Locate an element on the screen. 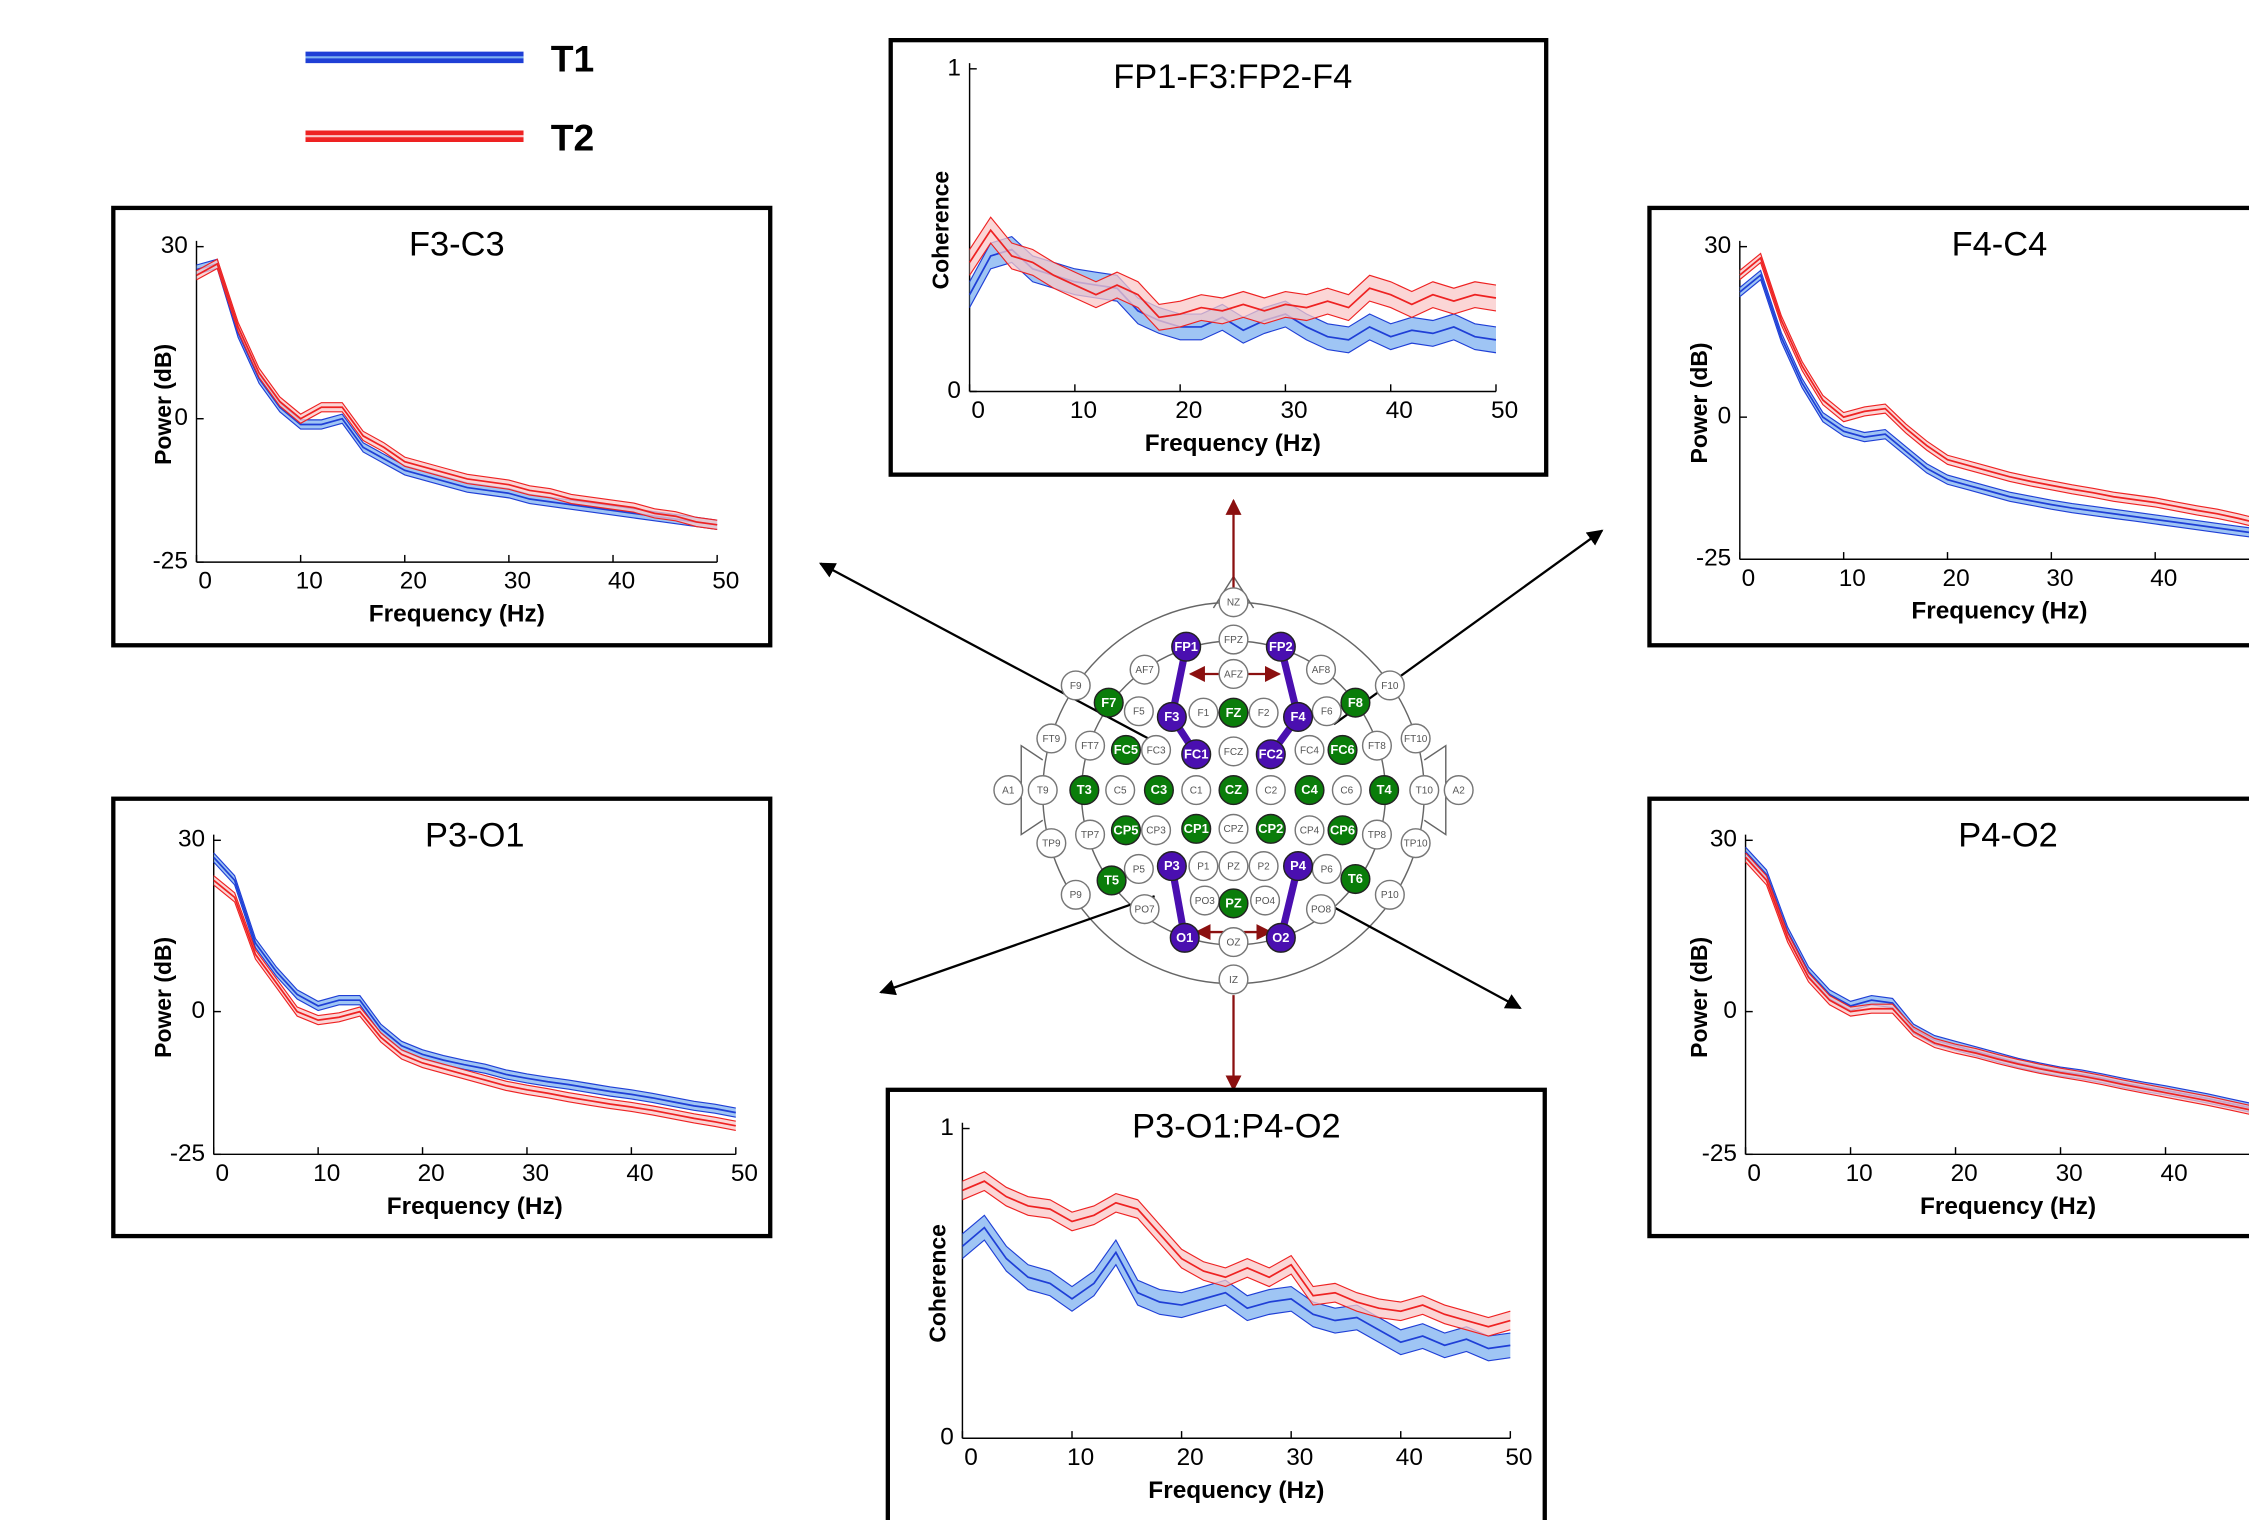 The image size is (2249, 1520). x-axis-label: Frequency (Hz) is located at coordinates (475, 1206).